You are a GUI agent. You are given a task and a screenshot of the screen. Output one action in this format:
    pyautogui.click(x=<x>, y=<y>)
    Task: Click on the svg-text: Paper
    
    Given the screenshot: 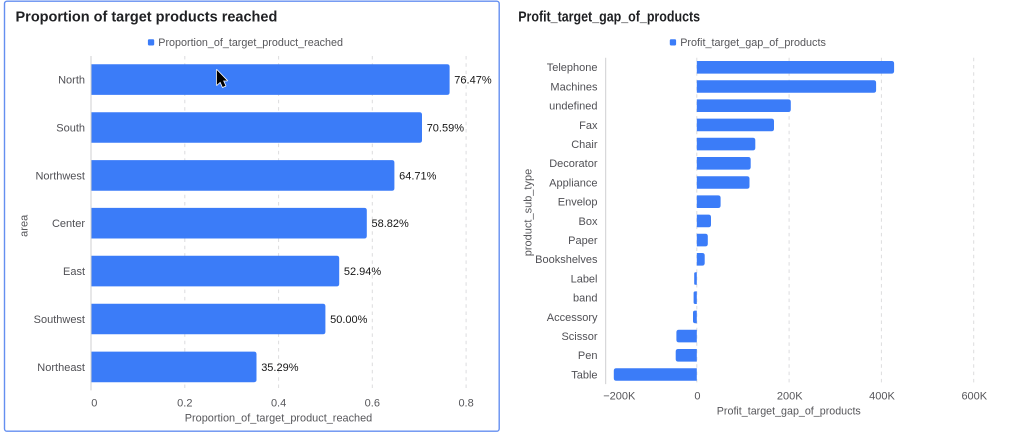 What is the action you would take?
    pyautogui.click(x=583, y=241)
    